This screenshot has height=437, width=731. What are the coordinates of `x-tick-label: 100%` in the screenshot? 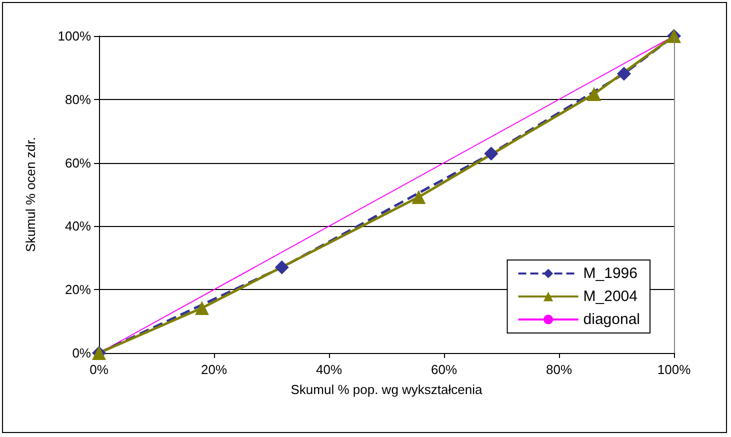 It's located at (674, 369).